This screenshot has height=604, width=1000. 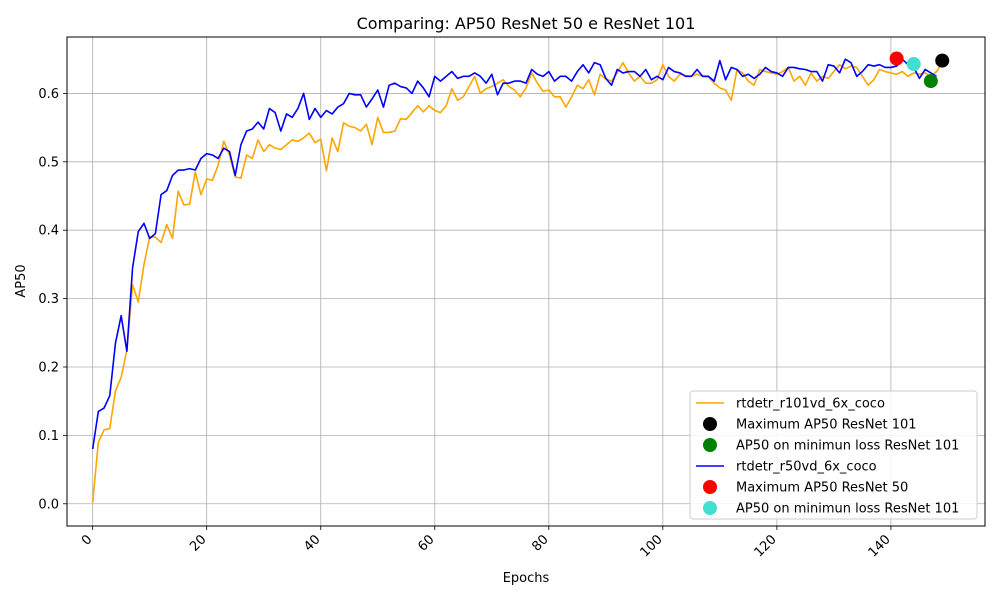 What do you see at coordinates (48, 299) in the screenshot?
I see `y-tick-label: 0.3` at bounding box center [48, 299].